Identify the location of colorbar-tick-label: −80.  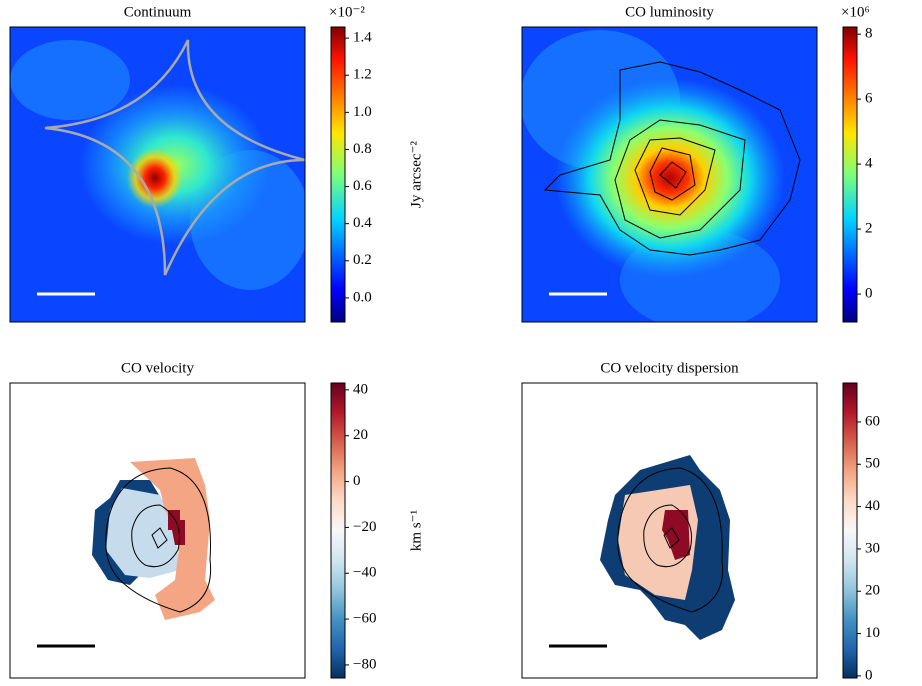
(364, 664).